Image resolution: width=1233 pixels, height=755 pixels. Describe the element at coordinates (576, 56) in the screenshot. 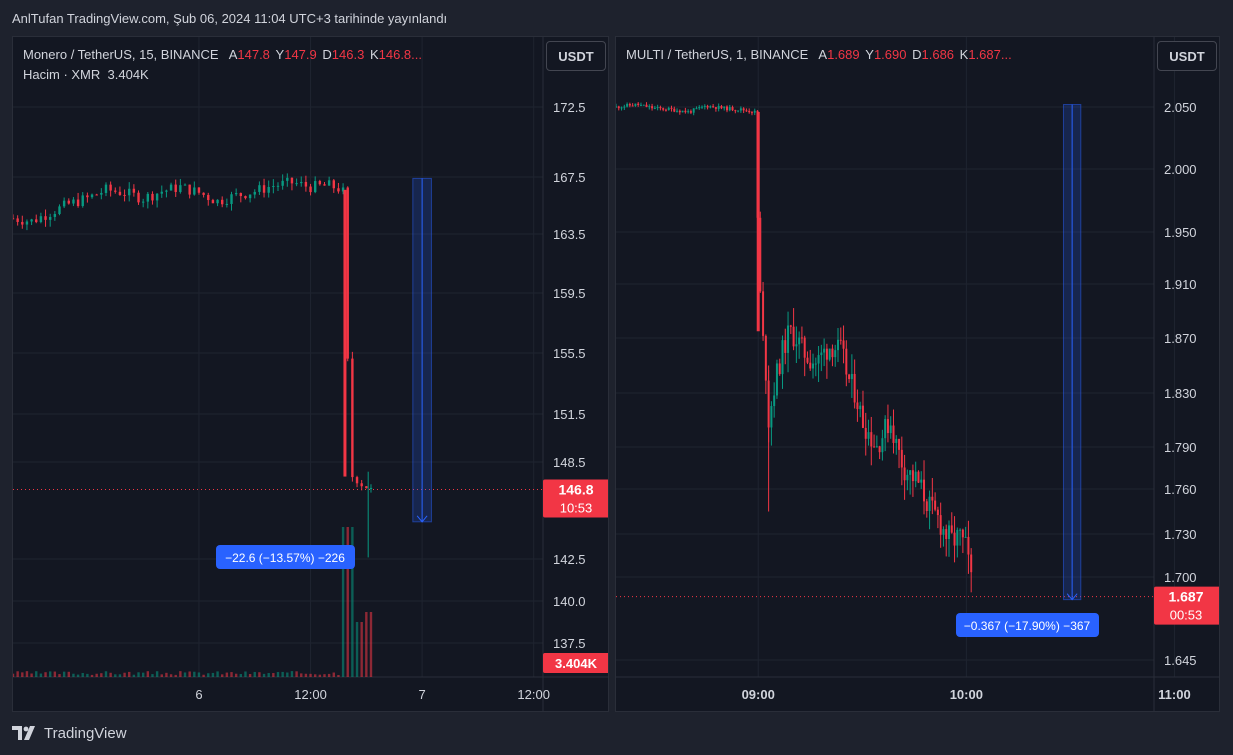

I see `currency-button-xmr: USDT` at that location.